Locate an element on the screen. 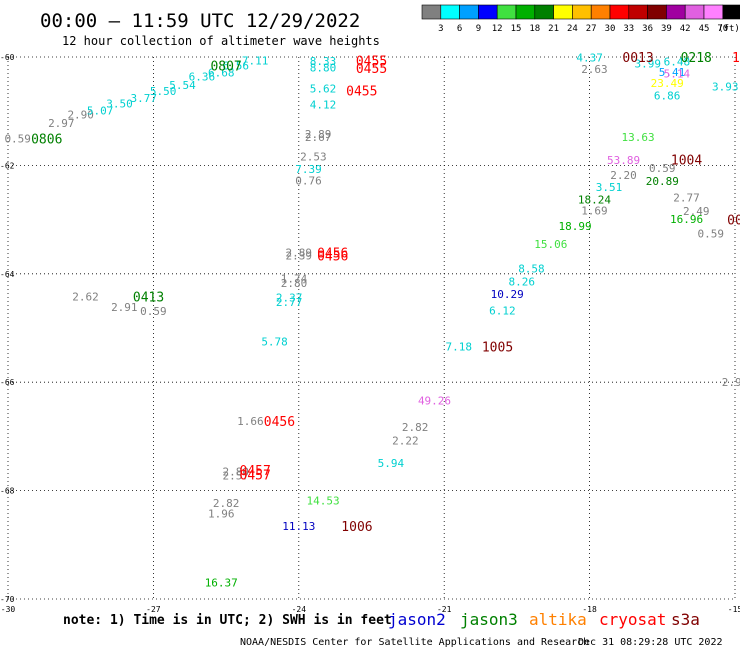 The width and height of the screenshot is (740, 650). swh-data-label: 2.89 is located at coordinates (318, 134).